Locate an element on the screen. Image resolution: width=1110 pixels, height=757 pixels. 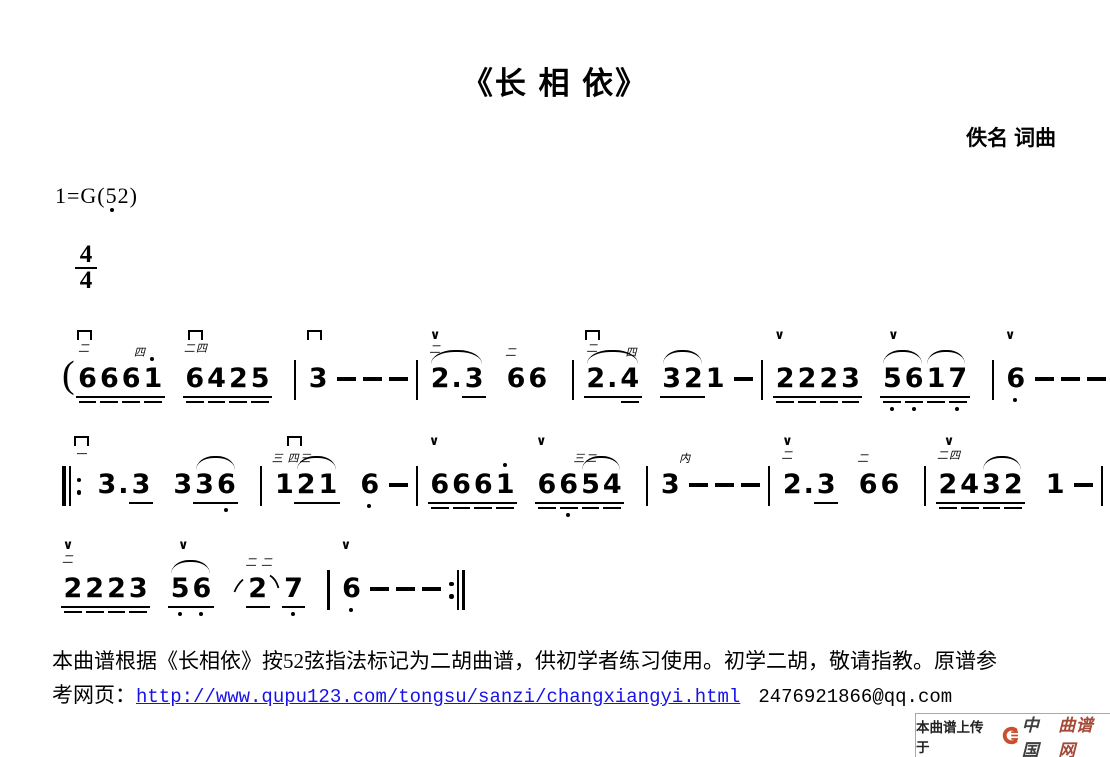
bowing-fingering-mark: 二 is located at coordinates (592, 343).